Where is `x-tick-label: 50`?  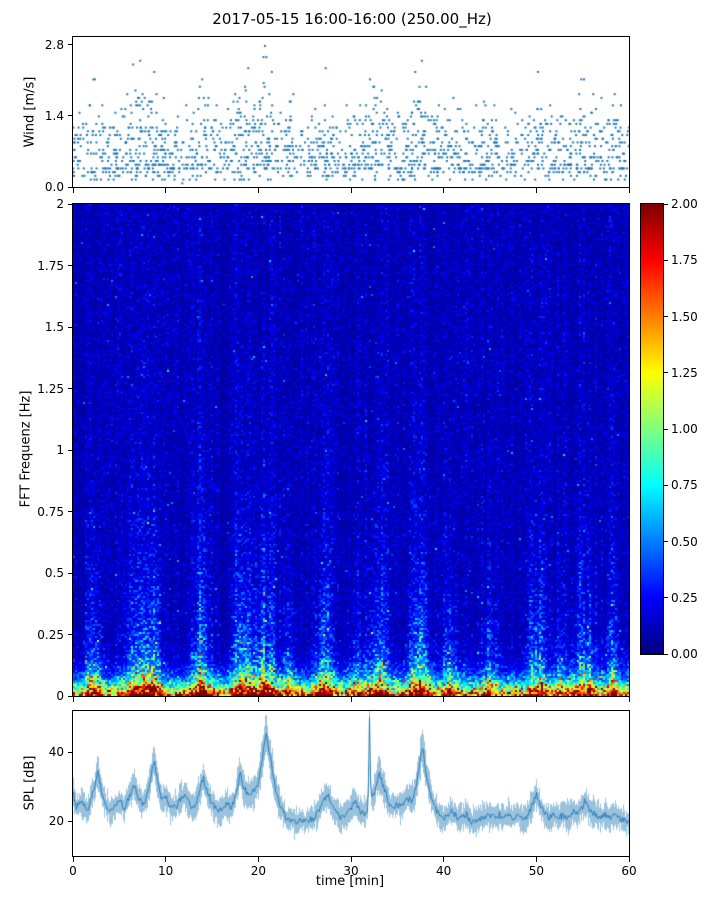 x-tick-label: 50 is located at coordinates (536, 871).